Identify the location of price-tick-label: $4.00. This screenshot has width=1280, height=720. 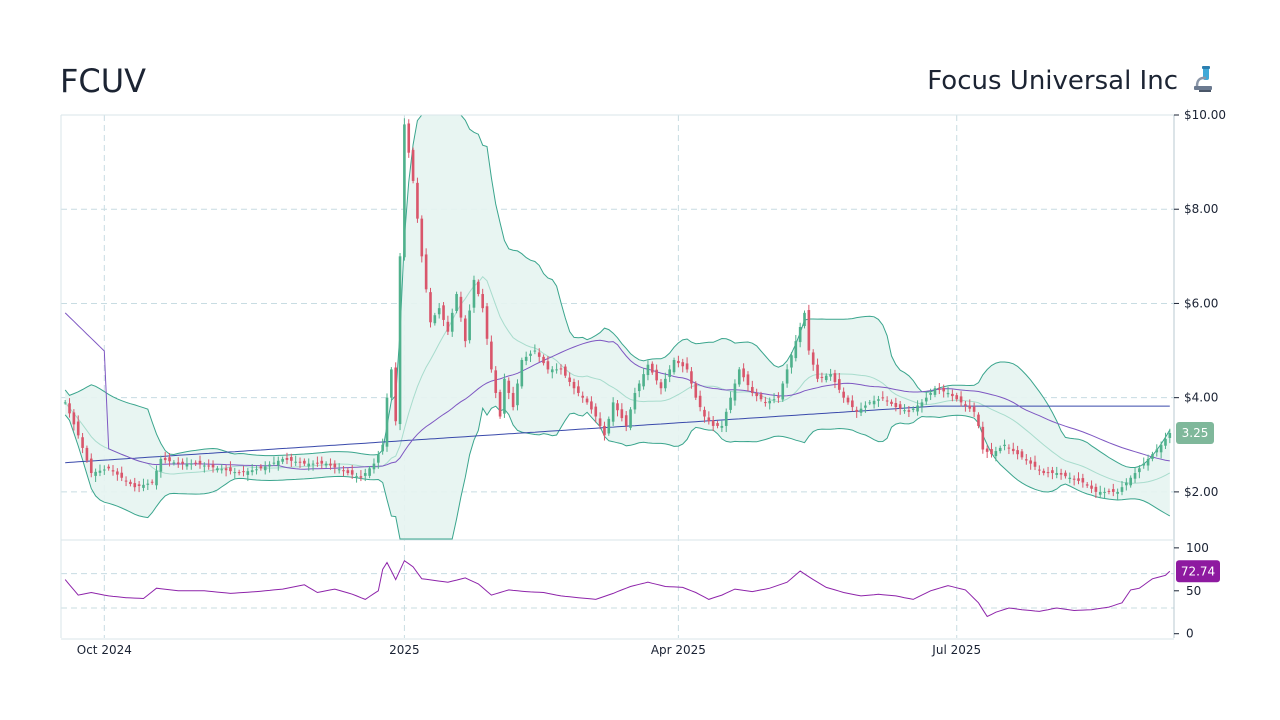
(1201, 398).